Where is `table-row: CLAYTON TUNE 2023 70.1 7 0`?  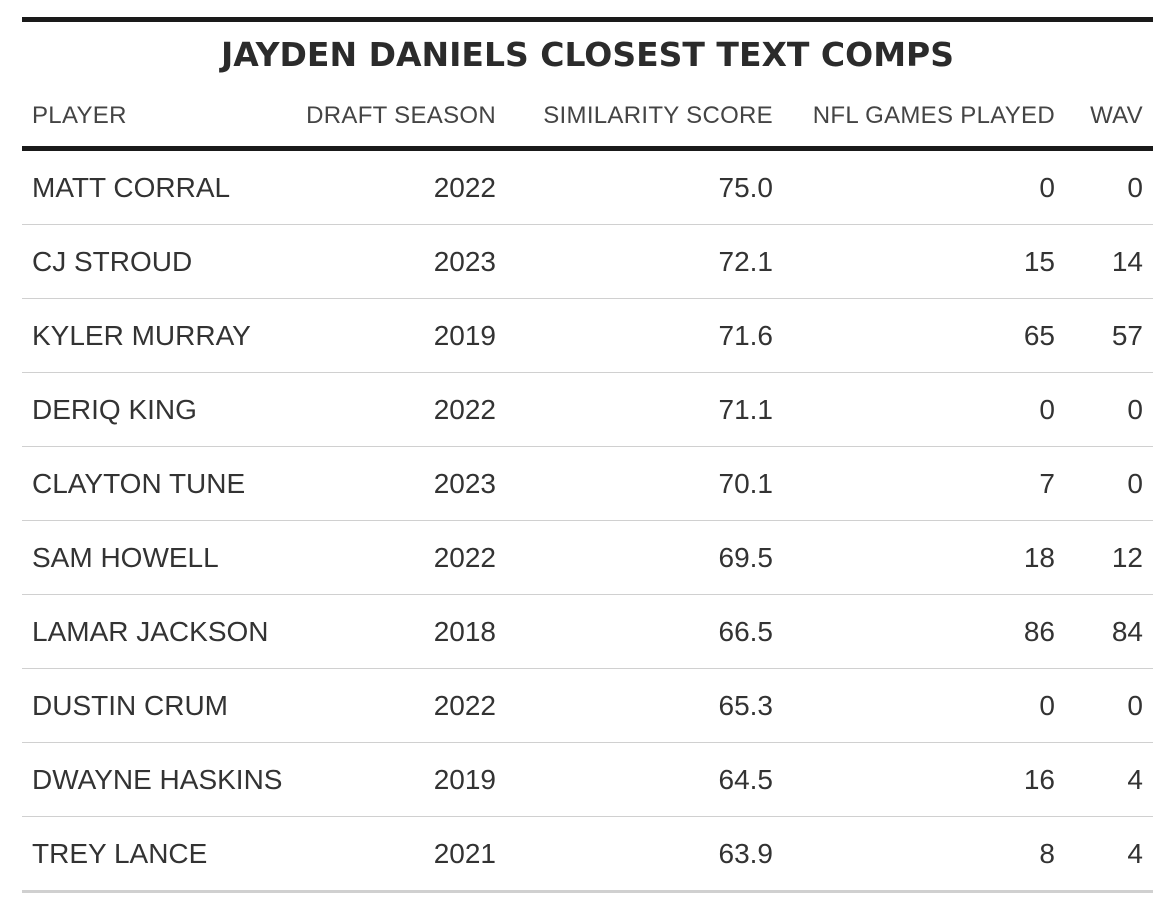
table-row: CLAYTON TUNE 2023 70.1 7 0 is located at coordinates (587, 483).